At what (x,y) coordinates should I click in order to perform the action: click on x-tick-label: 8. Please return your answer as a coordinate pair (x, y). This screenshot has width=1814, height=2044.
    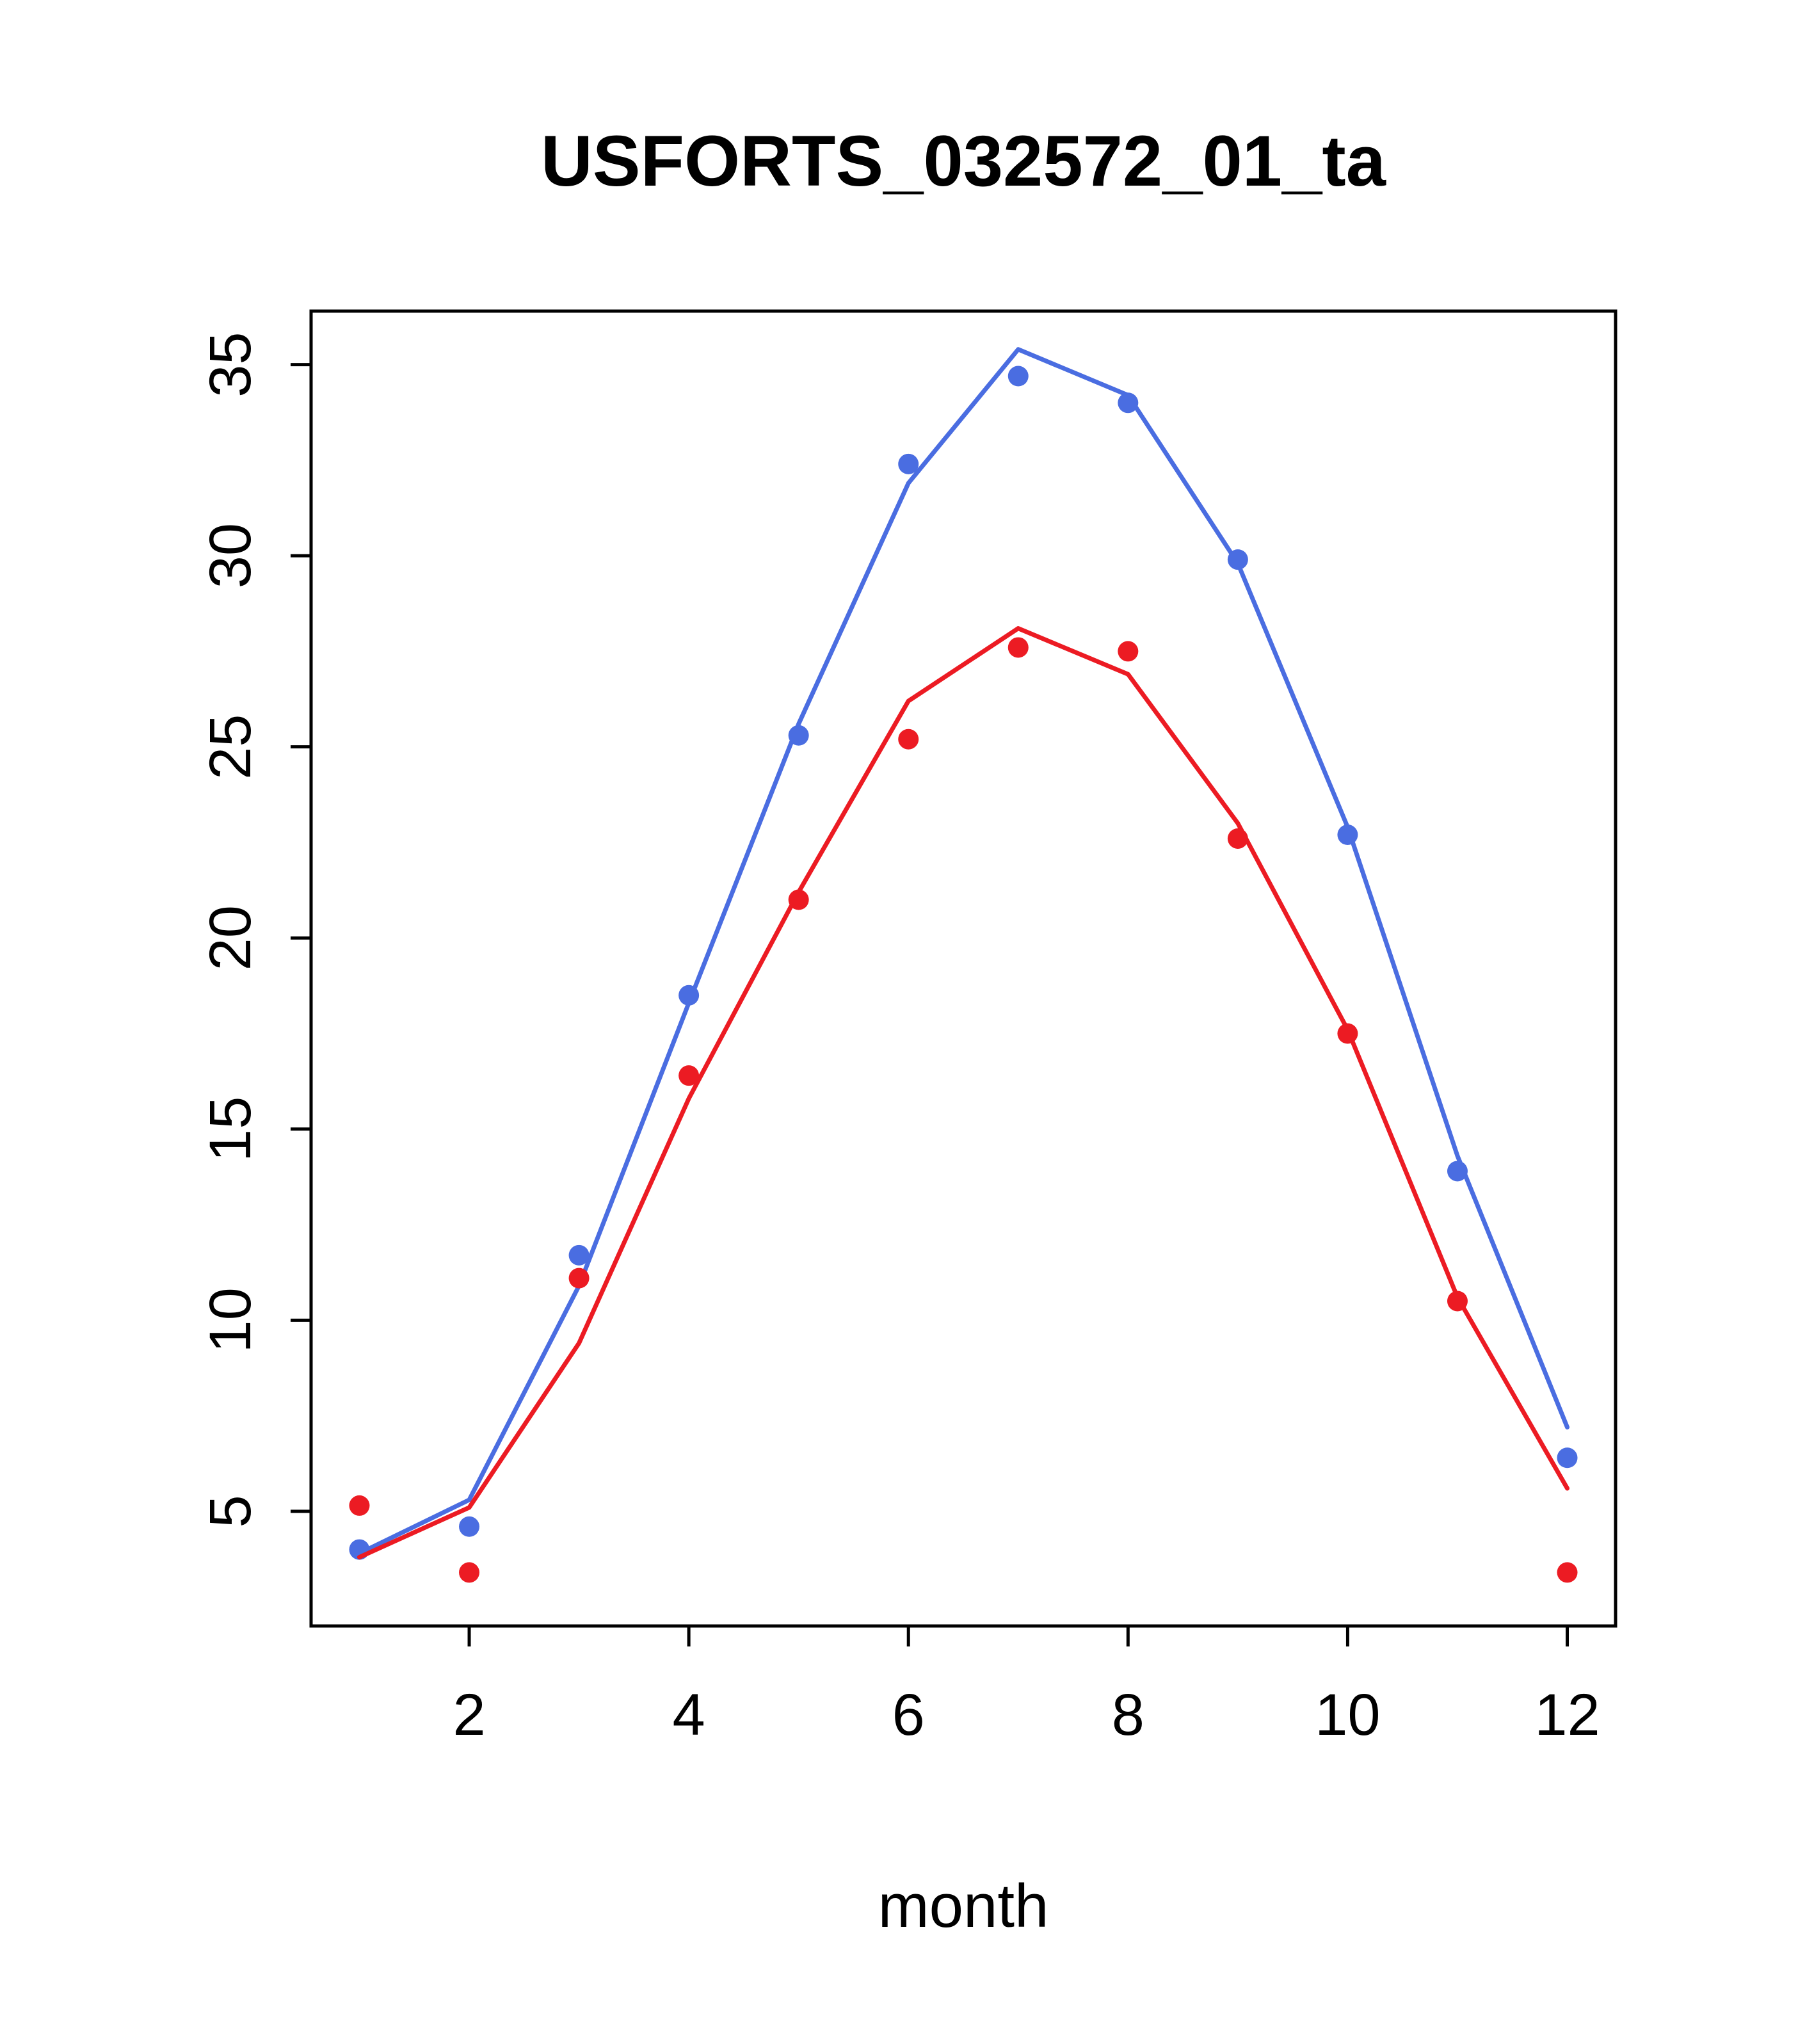
    Looking at the image, I should click on (1128, 1715).